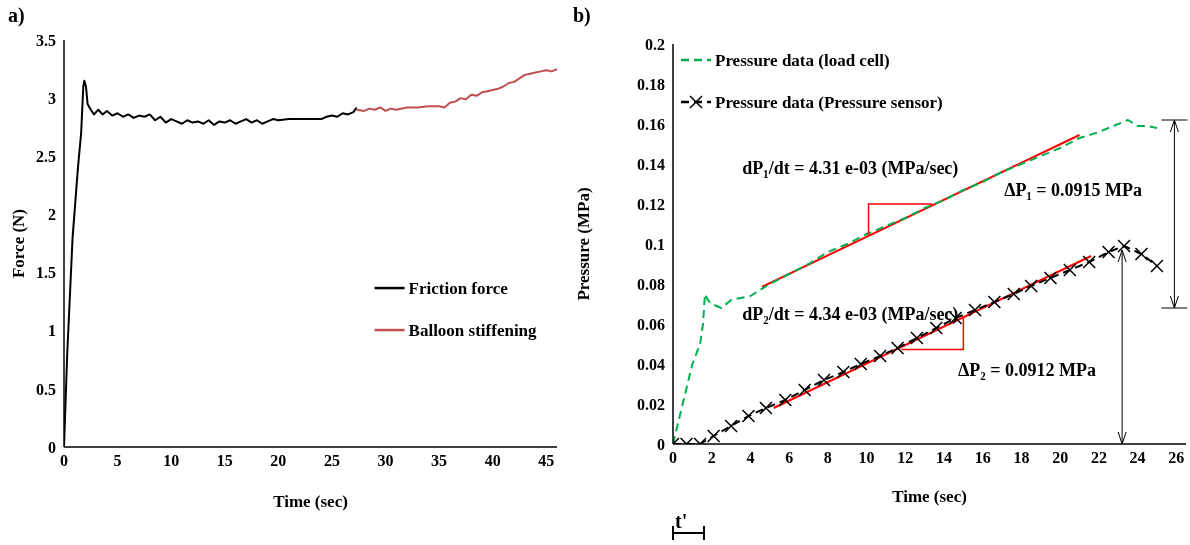 This screenshot has height=545, width=1190. Describe the element at coordinates (905, 458) in the screenshot. I see `x-tick-label: 12` at that location.